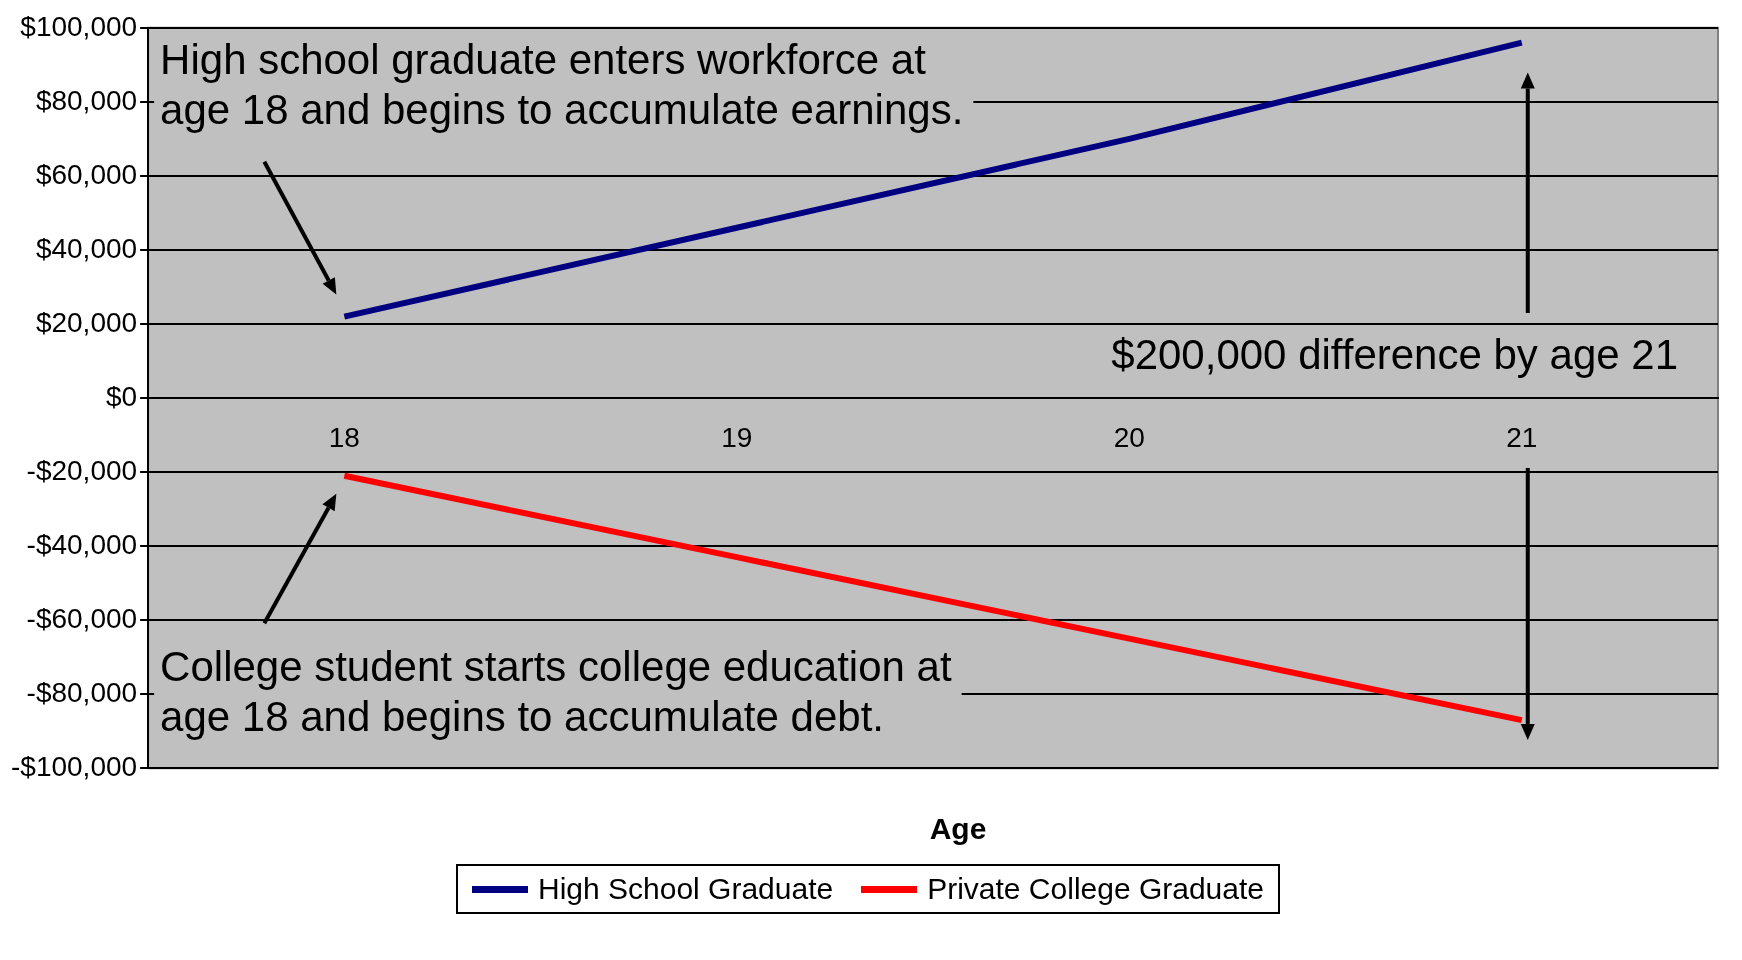 The image size is (1742, 960). Describe the element at coordinates (958, 829) in the screenshot. I see `x-axis-title: Age` at that location.